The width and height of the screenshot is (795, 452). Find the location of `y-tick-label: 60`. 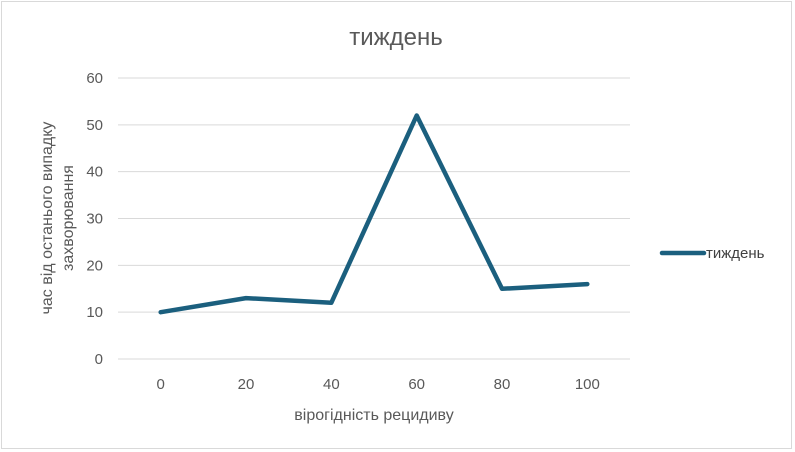

y-tick-label: 60 is located at coordinates (94, 78).